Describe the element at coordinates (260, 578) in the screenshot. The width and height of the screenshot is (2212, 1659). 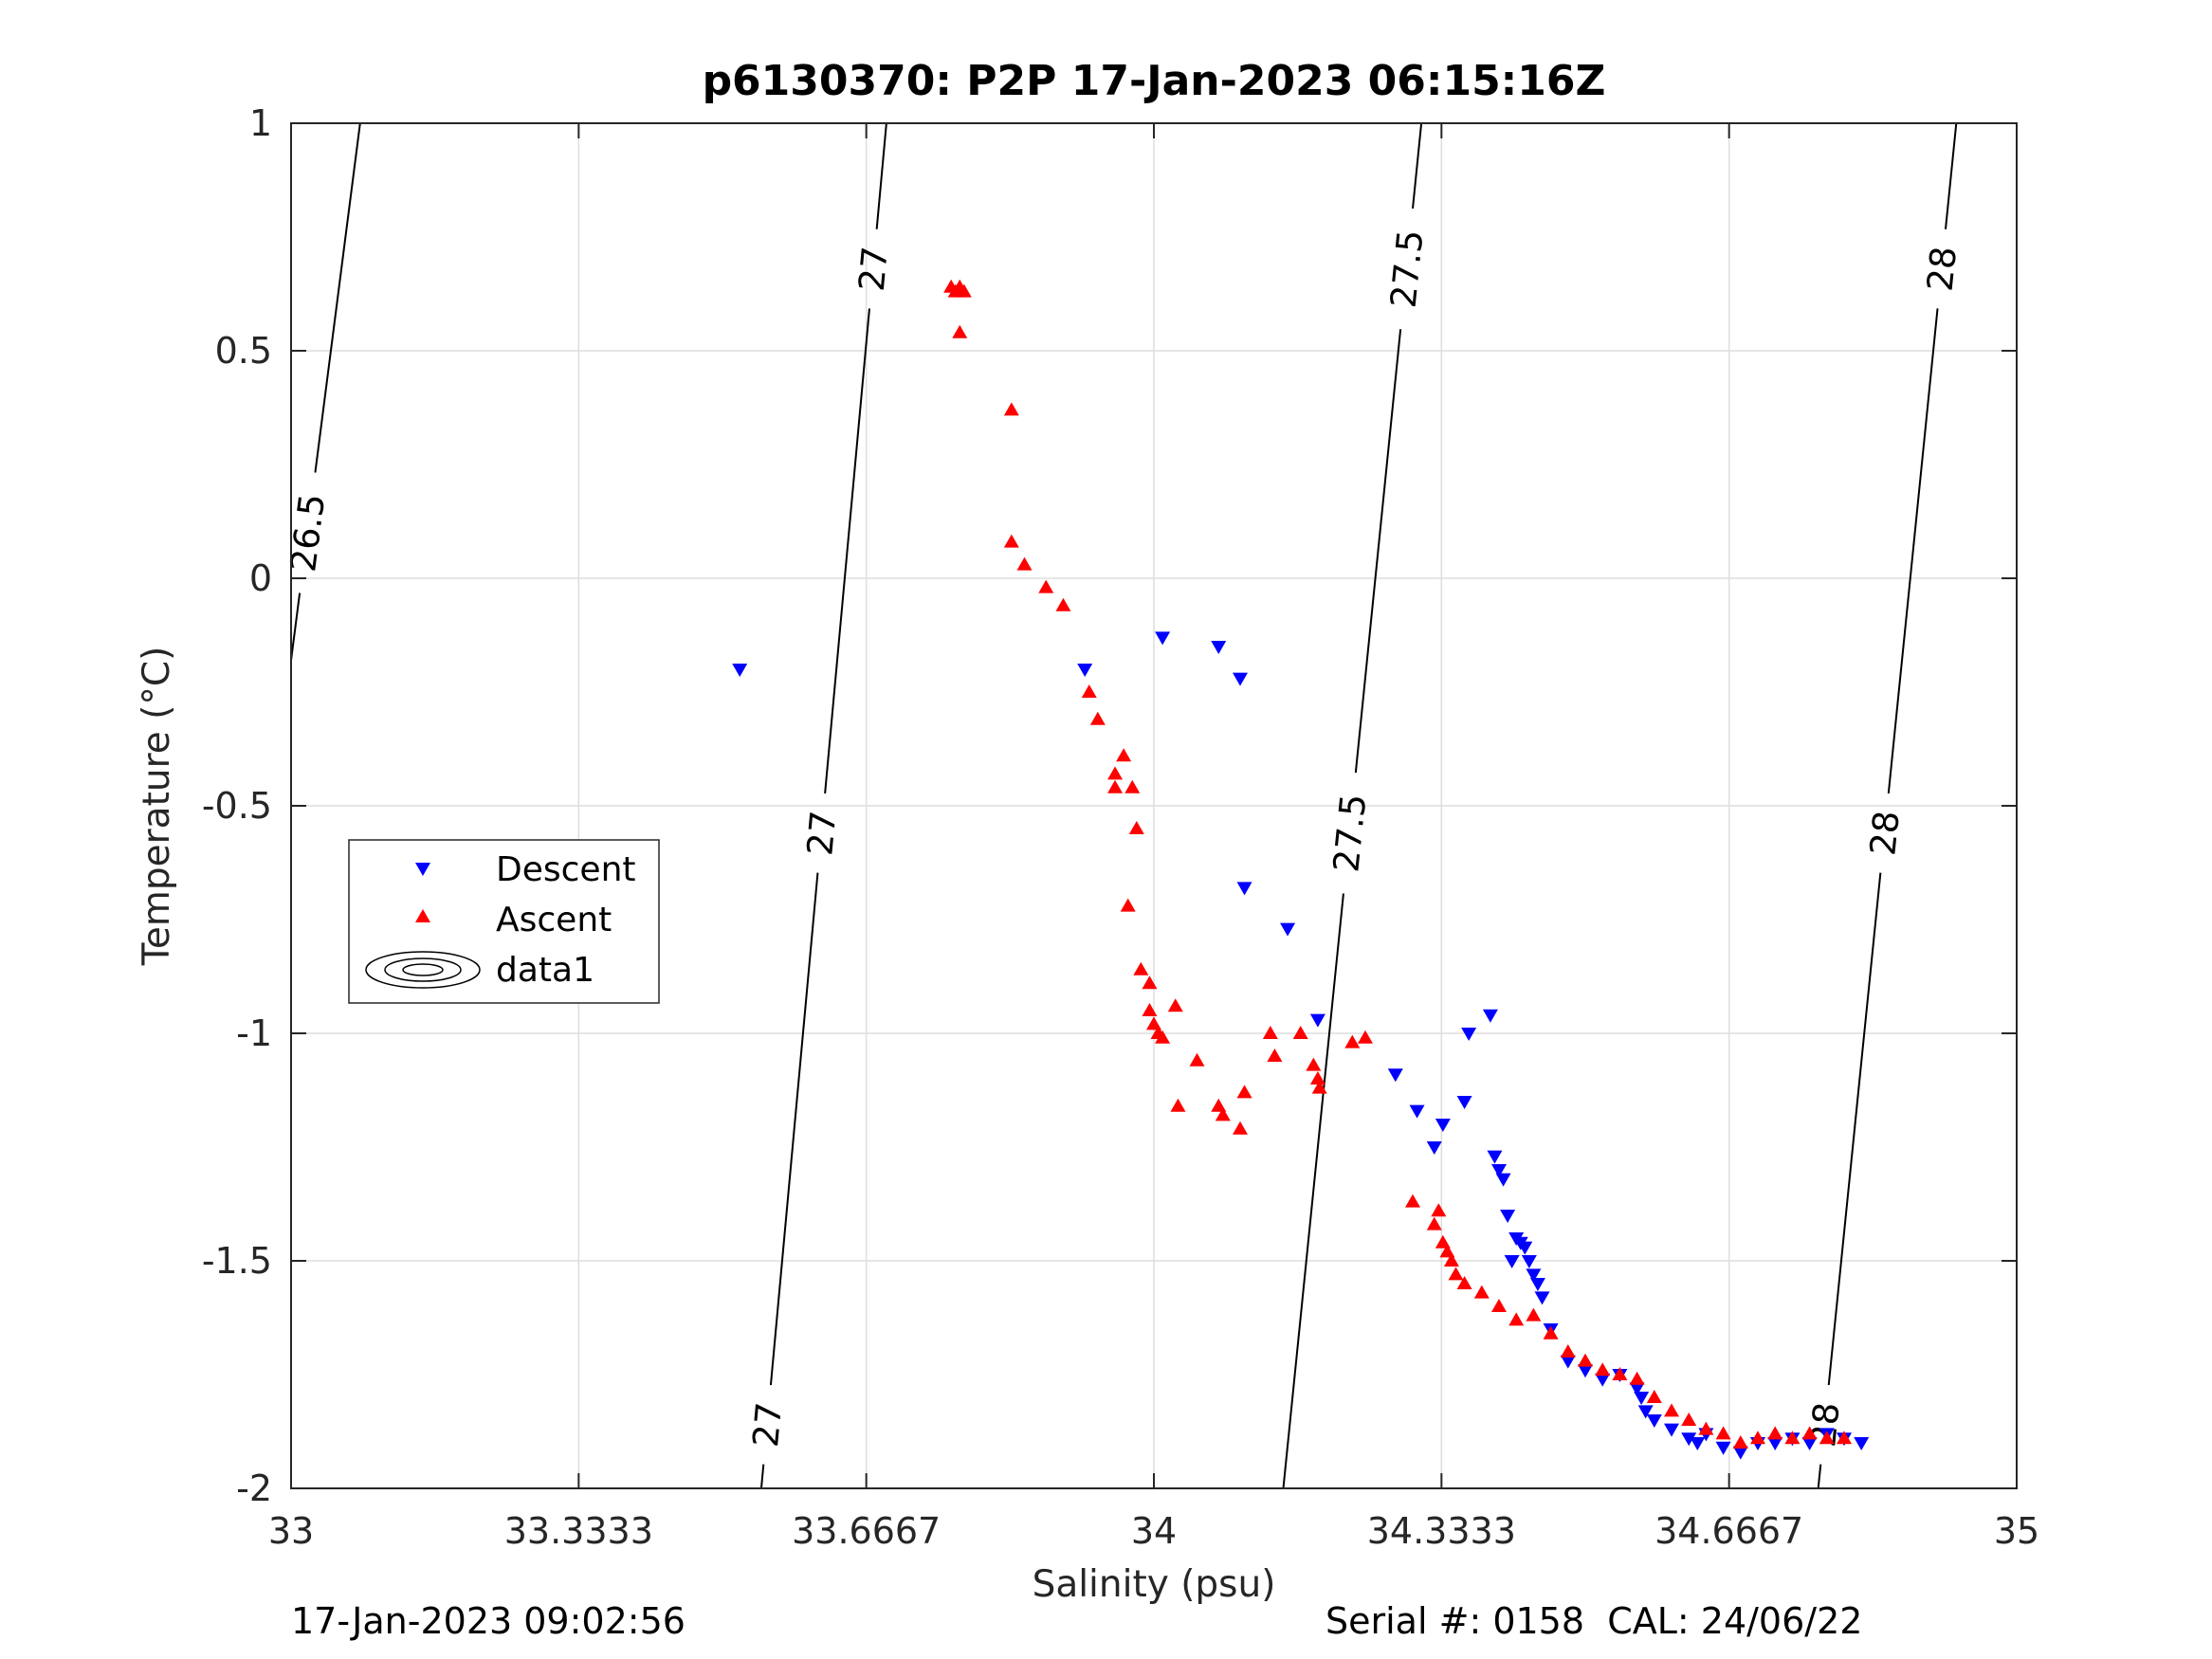
I see `y-tick-label: 0` at that location.